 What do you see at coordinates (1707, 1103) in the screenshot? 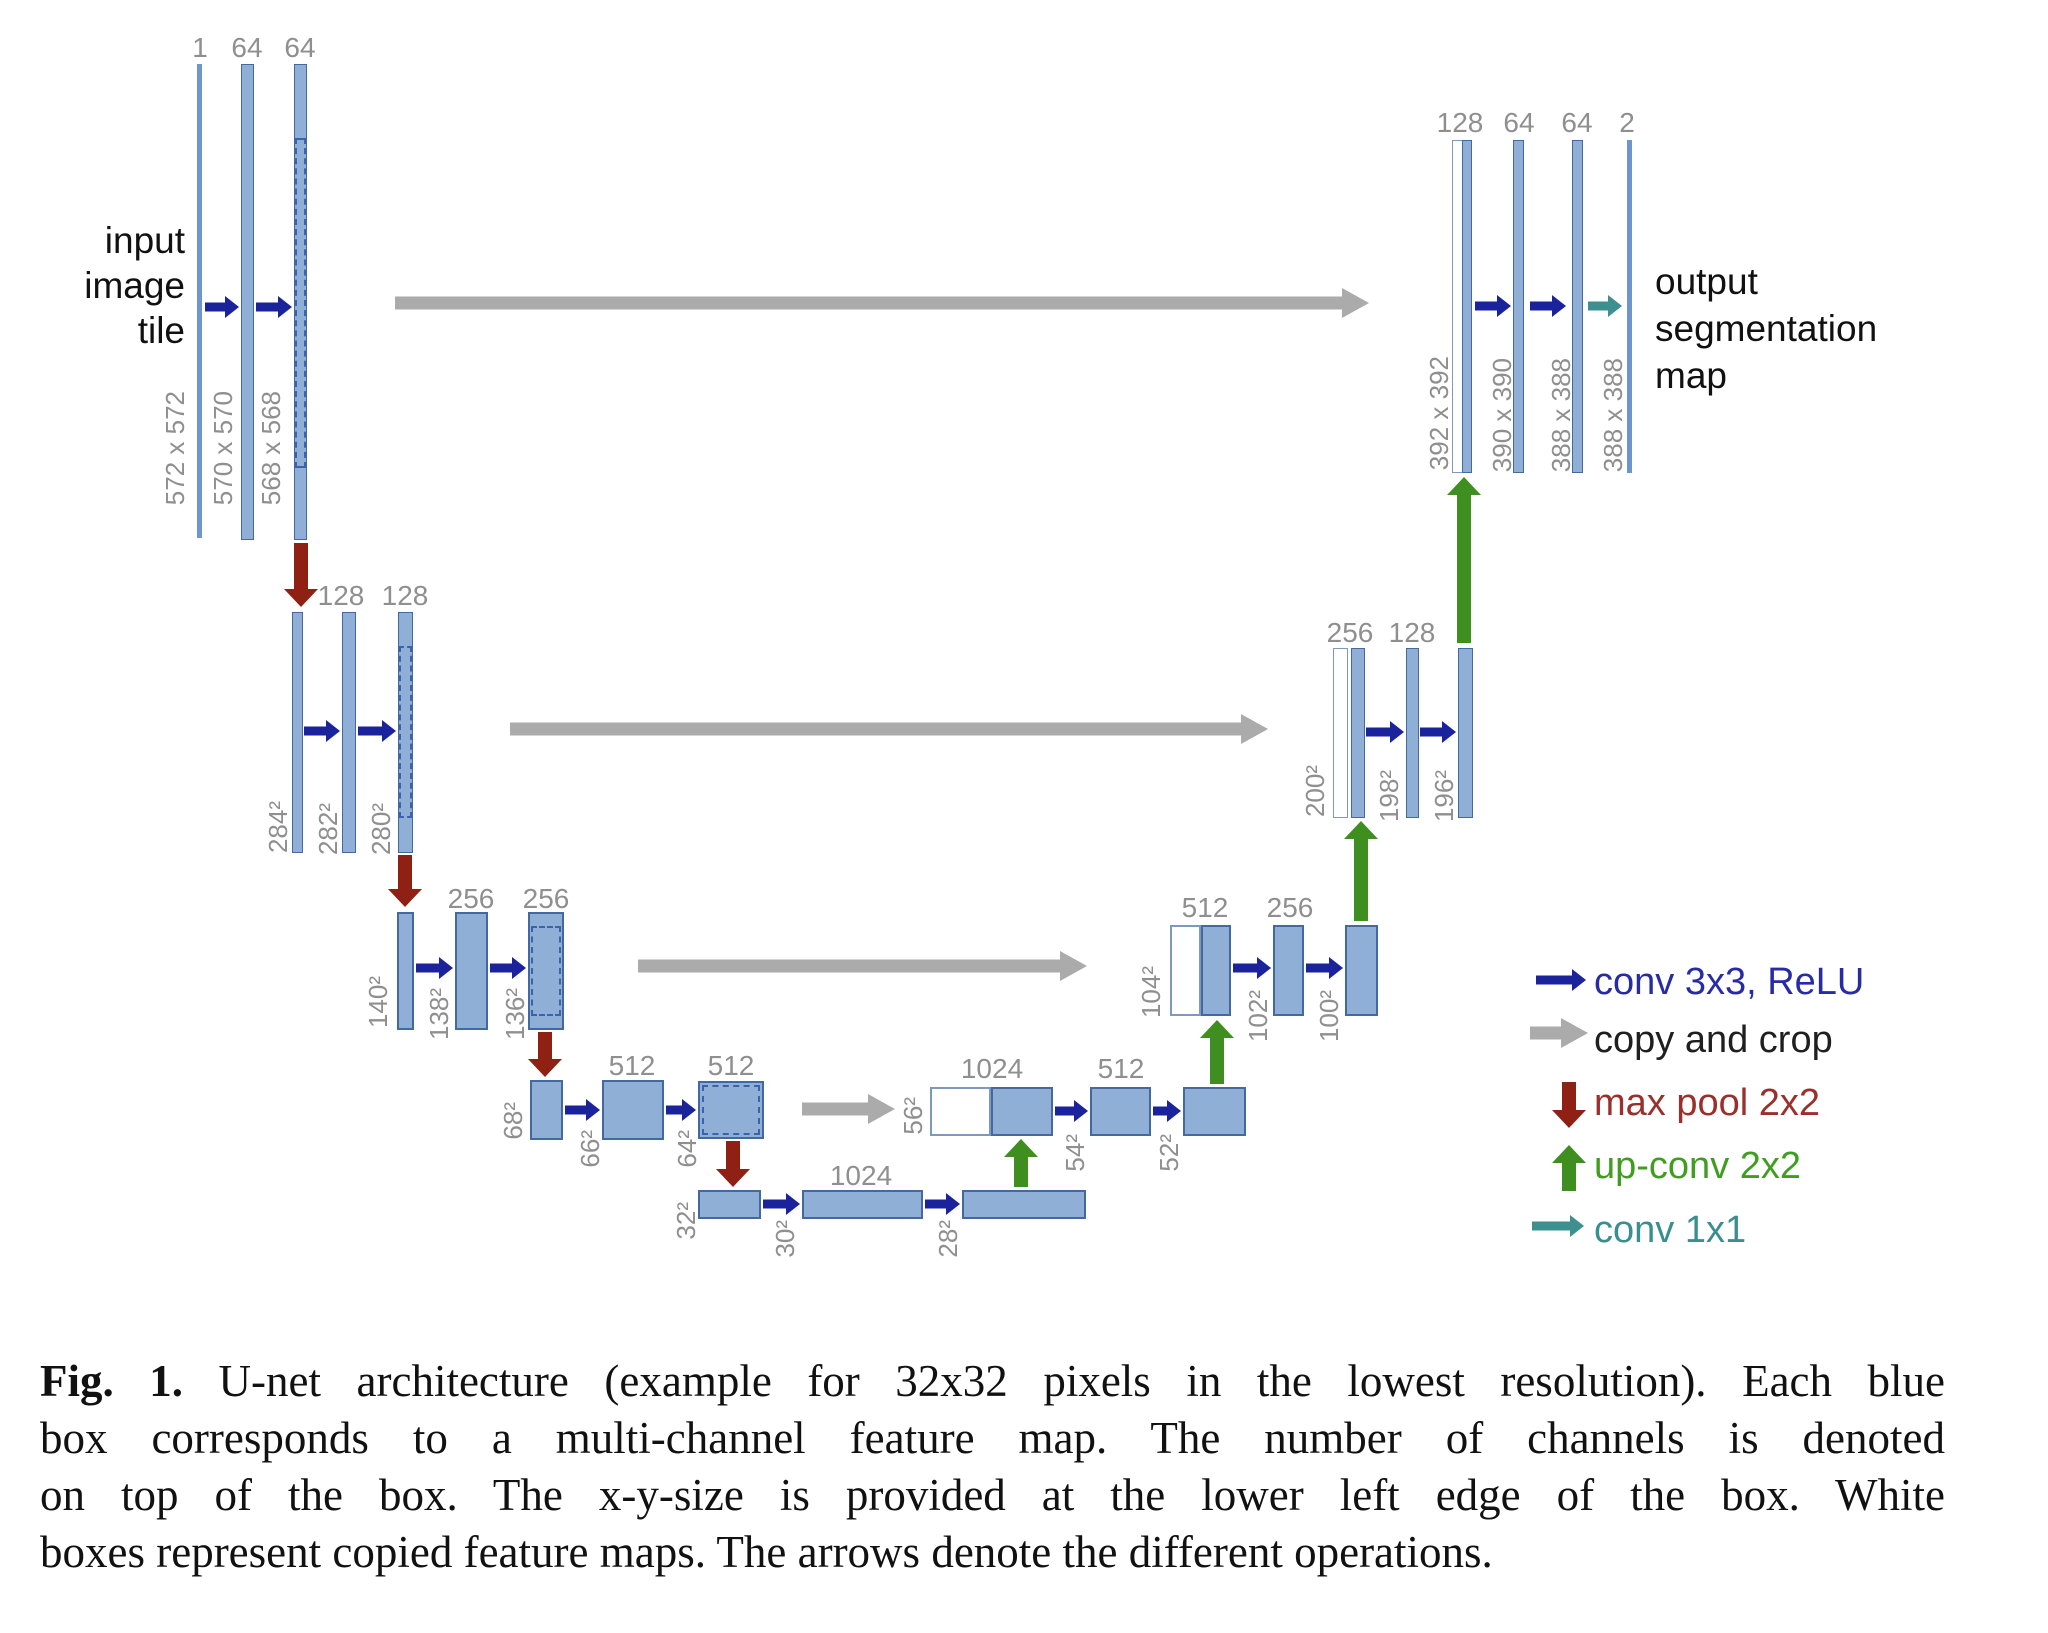
I see `legend-item-max-pool-label: max pool 2x2` at bounding box center [1707, 1103].